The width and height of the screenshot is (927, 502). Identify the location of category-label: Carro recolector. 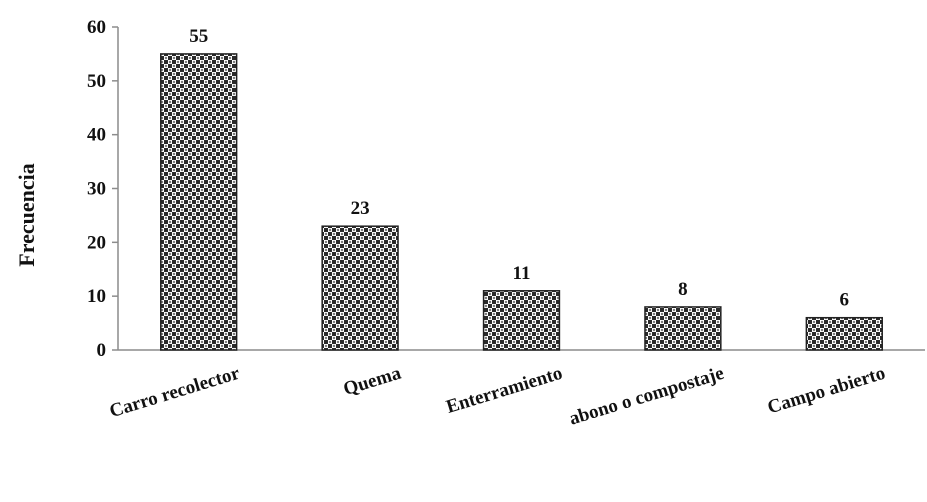
(175, 393).